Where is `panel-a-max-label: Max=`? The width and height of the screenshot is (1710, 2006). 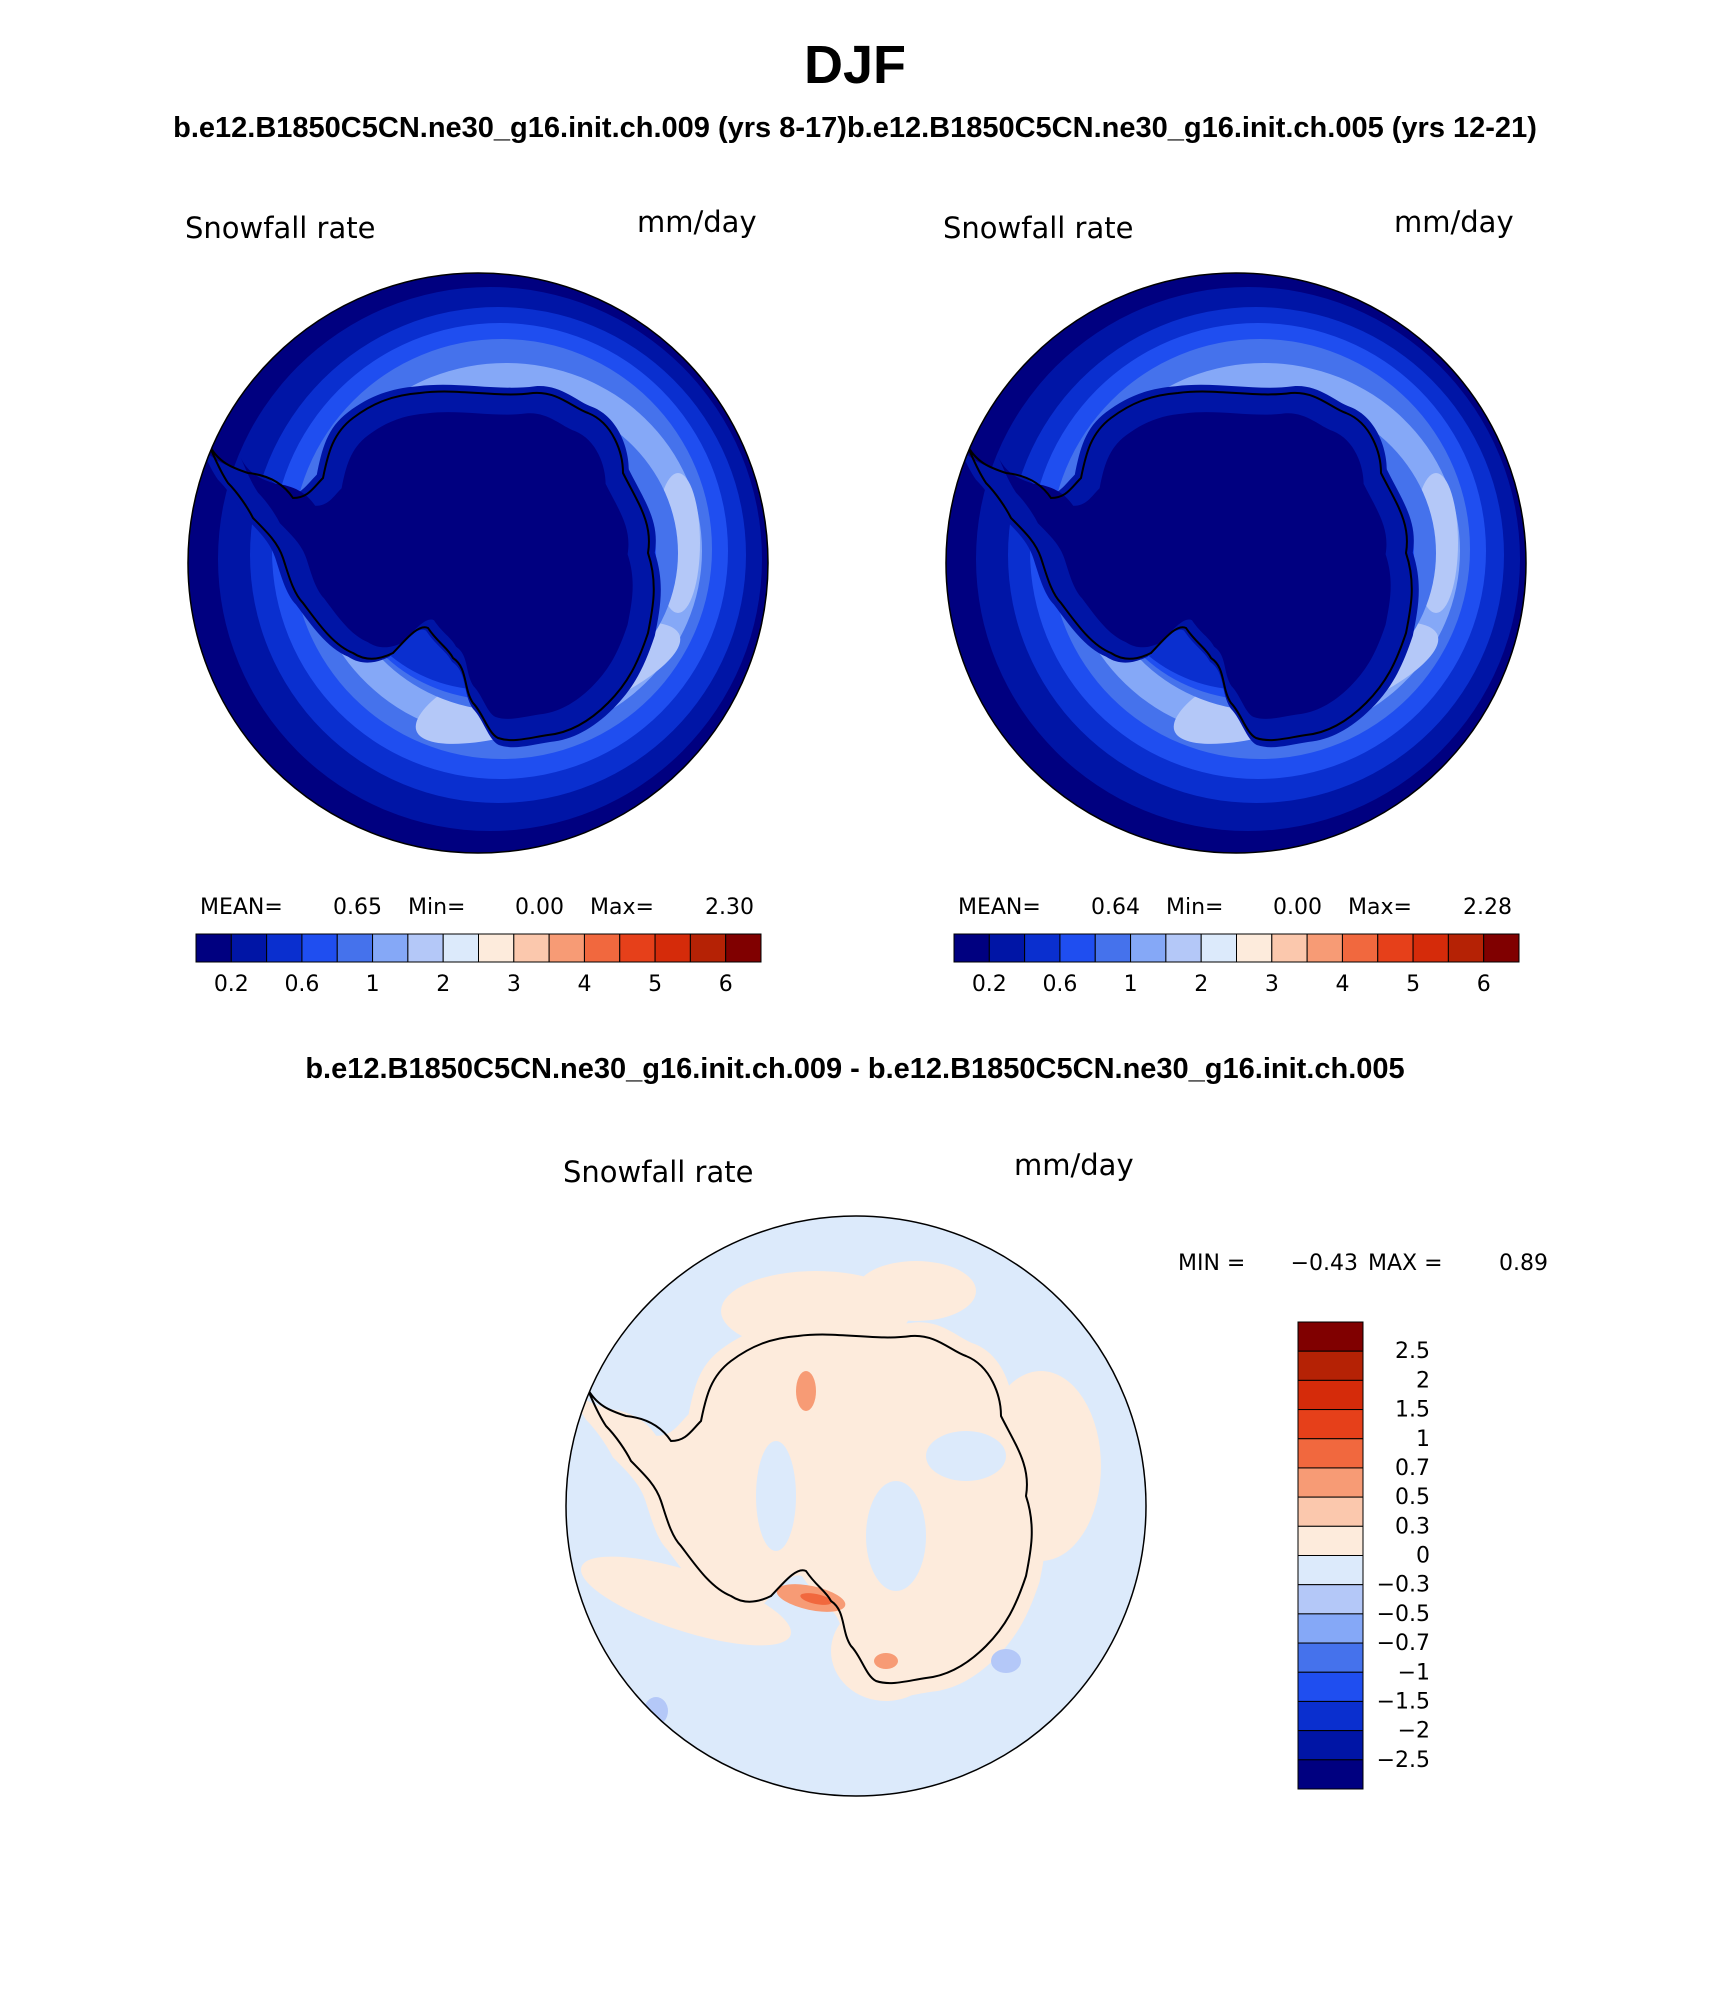
panel-a-max-label: Max= is located at coordinates (622, 907).